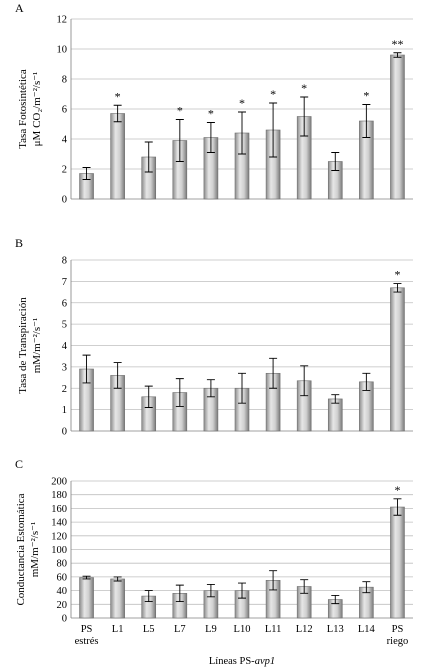 The height and width of the screenshot is (672, 427). What do you see at coordinates (367, 629) in the screenshot?
I see `x-tick-label: L14` at bounding box center [367, 629].